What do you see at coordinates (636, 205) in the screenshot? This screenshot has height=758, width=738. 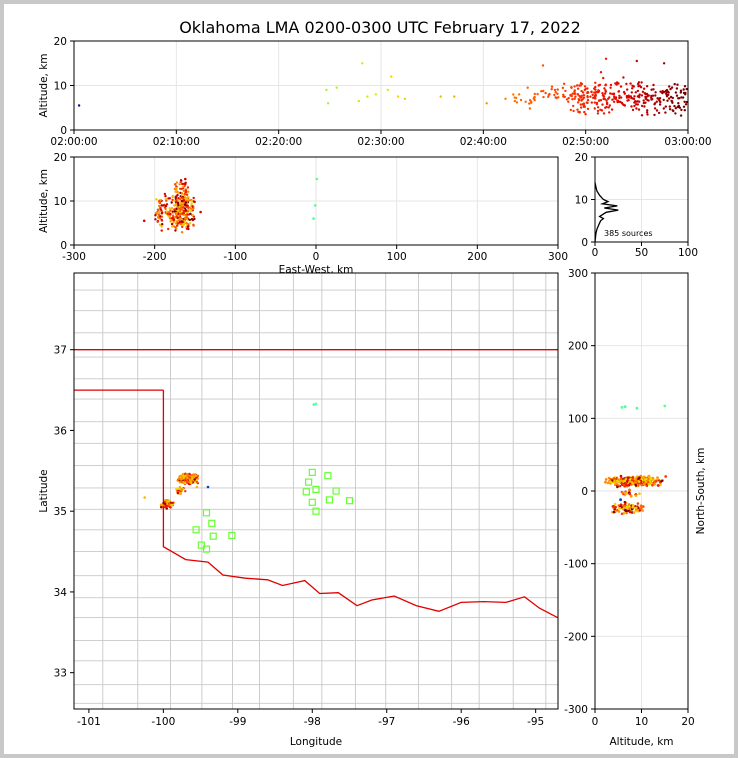 I see `altitude-histogram-panel: 0 50 100 0 10 20 385 sources` at bounding box center [636, 205].